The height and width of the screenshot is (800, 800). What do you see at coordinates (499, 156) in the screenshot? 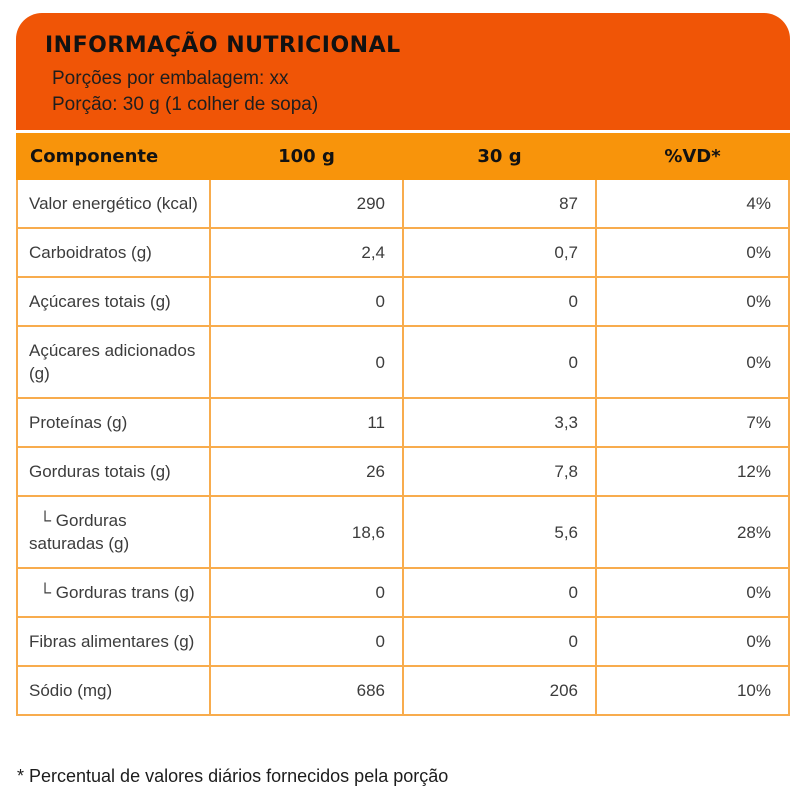
I see `column-header-30g: 30 g` at bounding box center [499, 156].